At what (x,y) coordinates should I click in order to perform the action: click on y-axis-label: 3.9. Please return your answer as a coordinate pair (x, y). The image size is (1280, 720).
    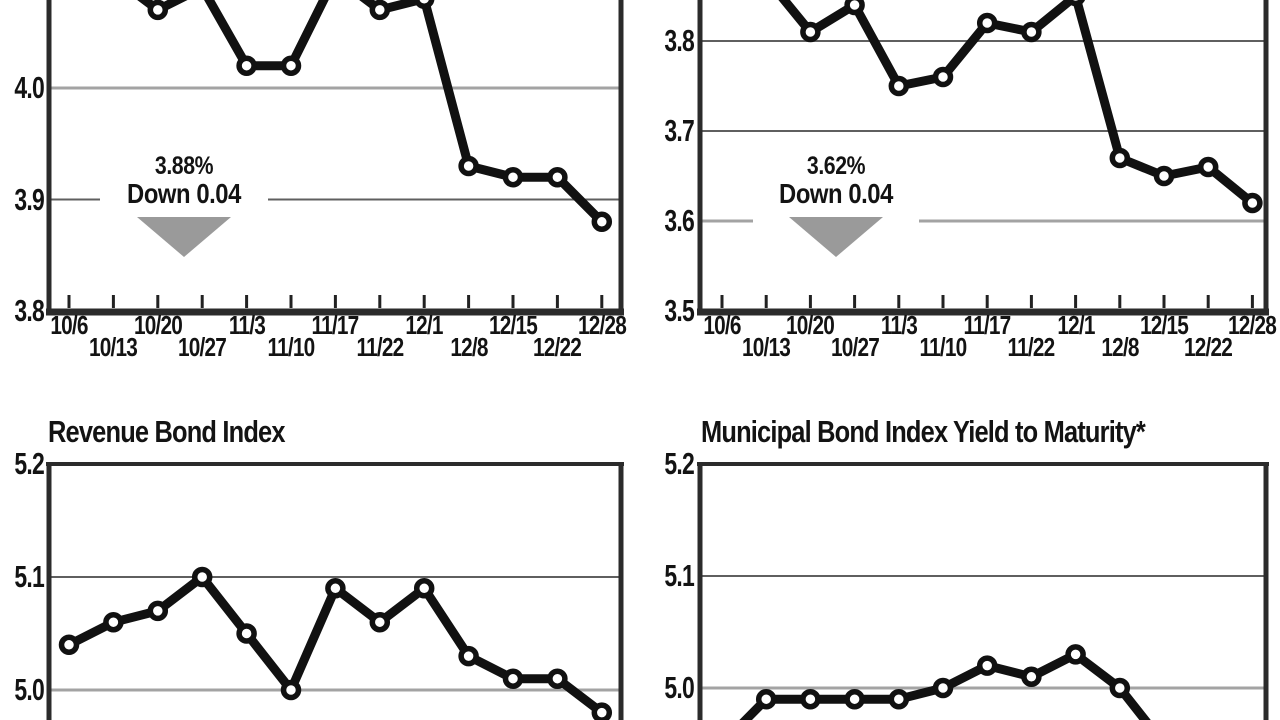
    Looking at the image, I should click on (29, 199).